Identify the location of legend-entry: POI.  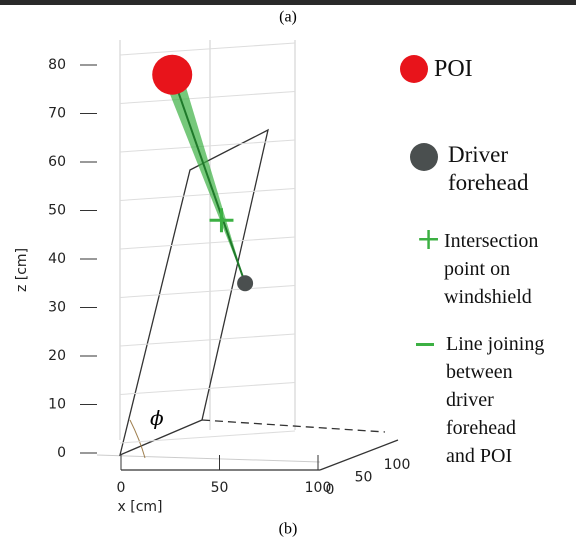
(436, 69).